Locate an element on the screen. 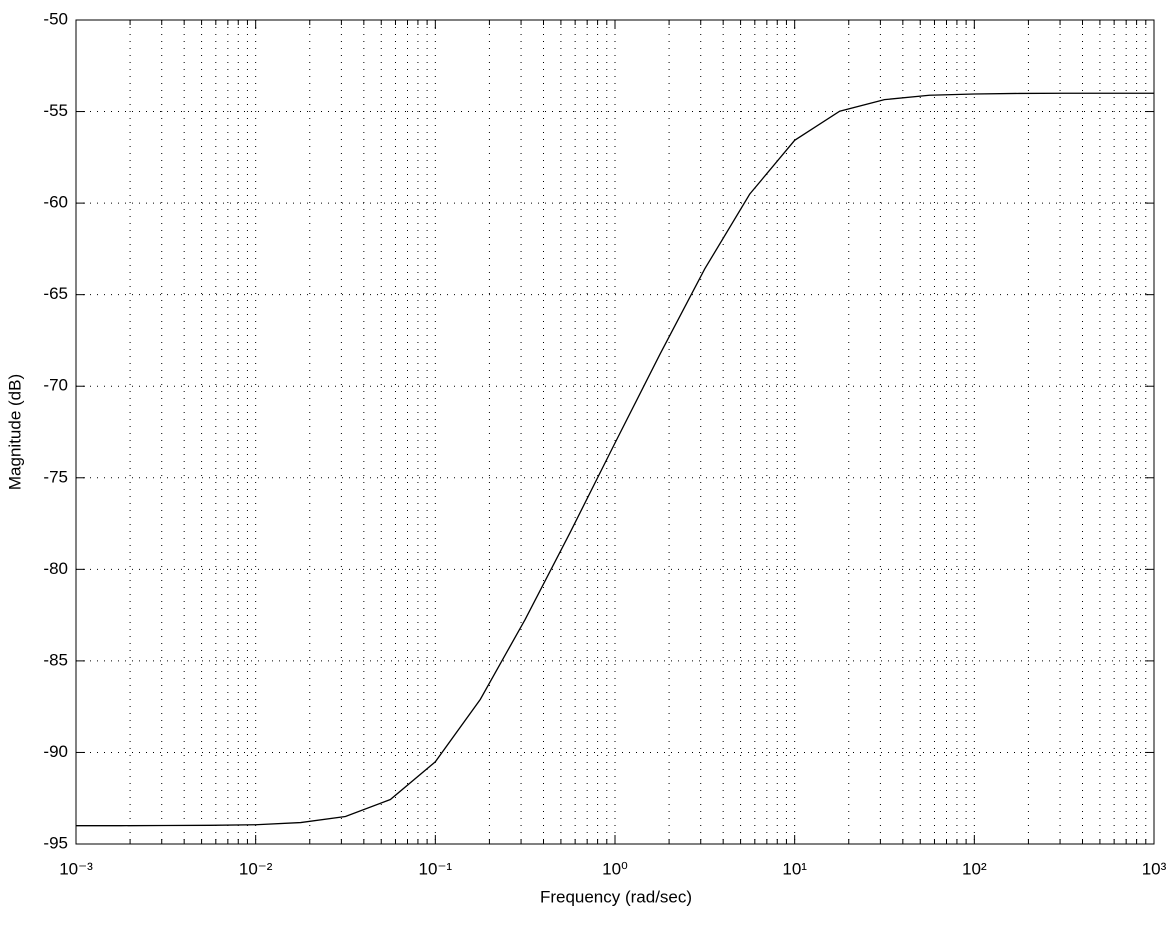 The height and width of the screenshot is (950, 1171). x-tick-label: 10⁰ is located at coordinates (615, 868).